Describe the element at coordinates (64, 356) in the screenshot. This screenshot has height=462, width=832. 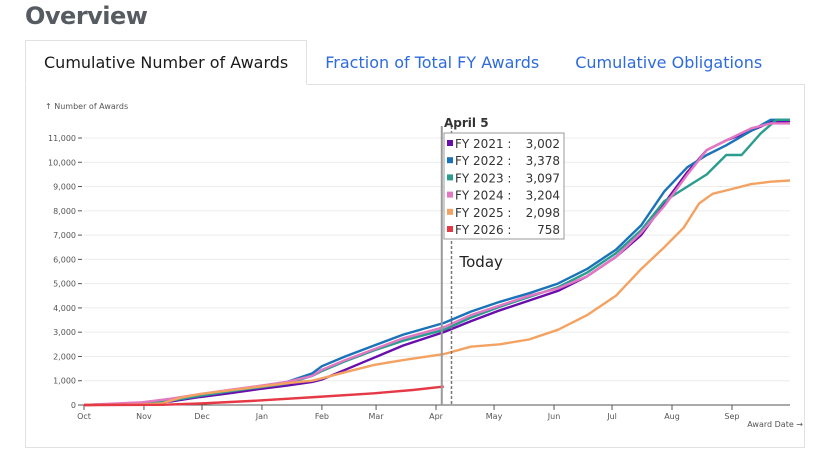
I see `y-tick-label: 2,000` at that location.